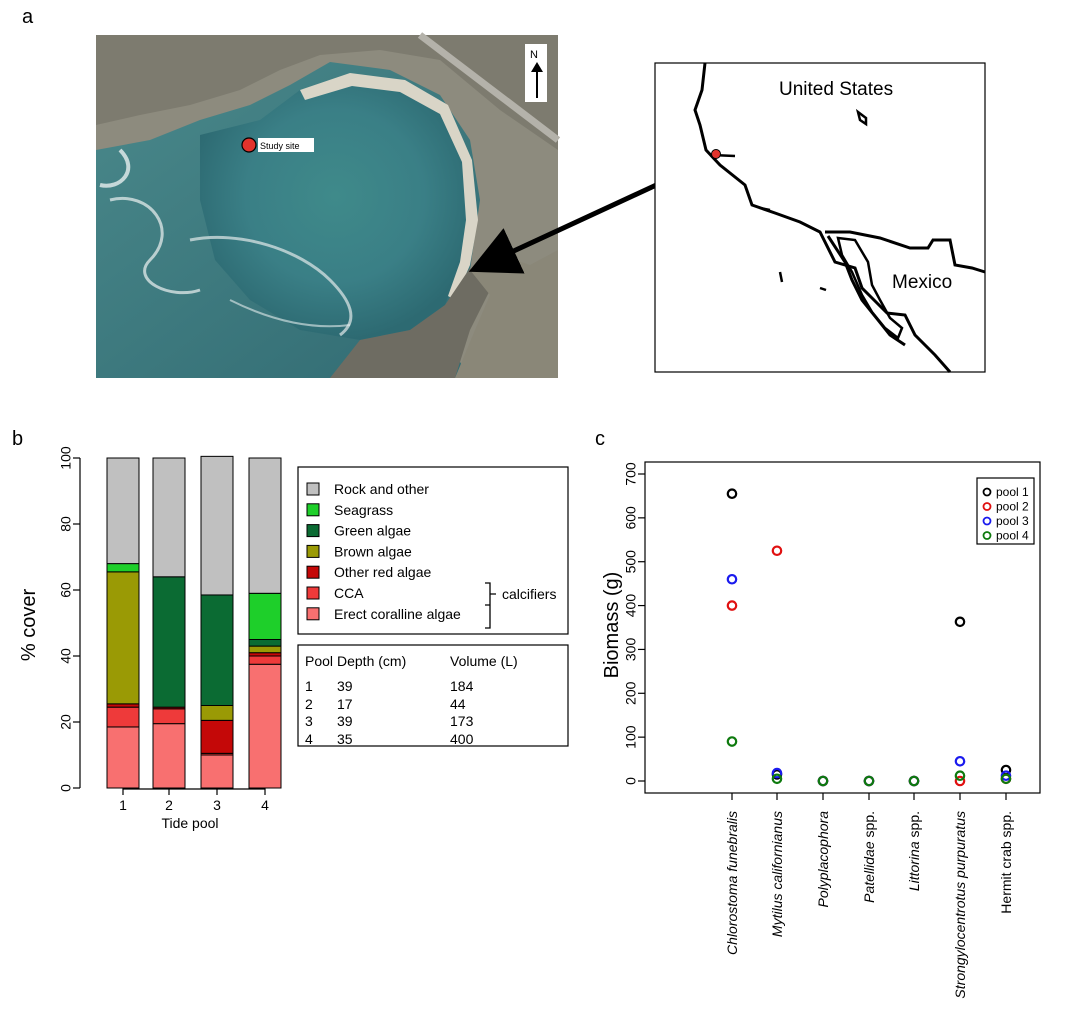  Describe the element at coordinates (66, 524) in the screenshot. I see `y-tick-label-b: 80` at that location.